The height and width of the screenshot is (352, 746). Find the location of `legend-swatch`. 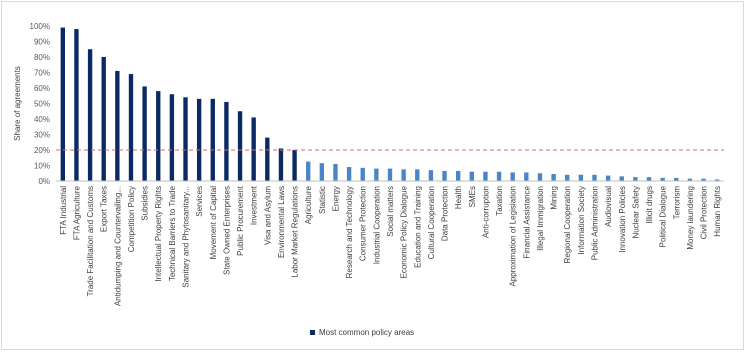

legend-swatch is located at coordinates (312, 332).